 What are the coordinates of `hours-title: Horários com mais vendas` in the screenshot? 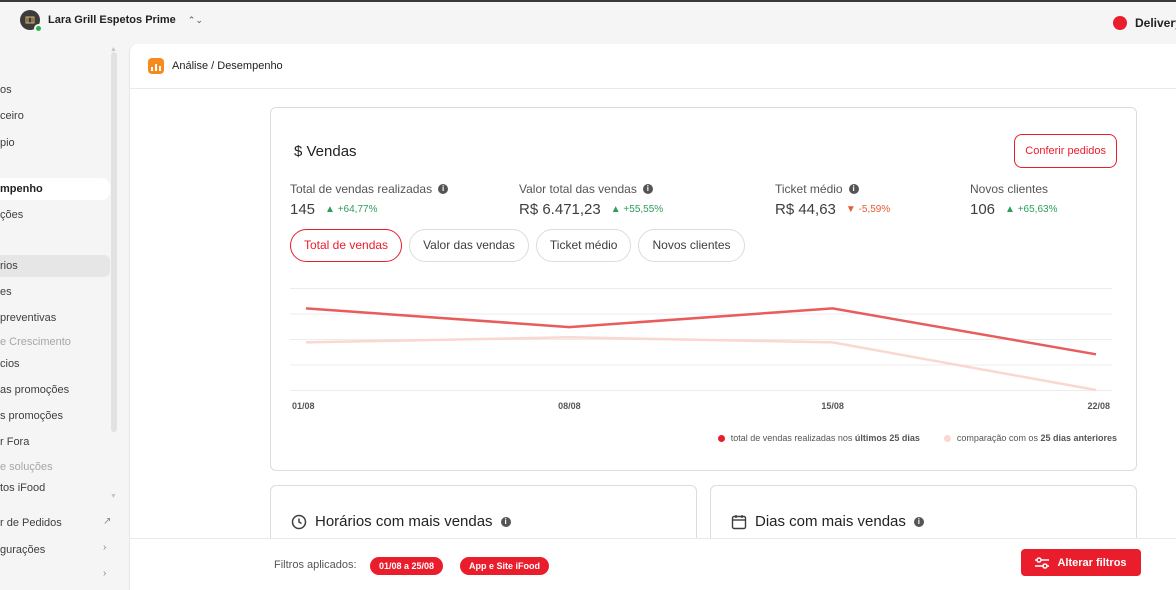 It's located at (404, 521).